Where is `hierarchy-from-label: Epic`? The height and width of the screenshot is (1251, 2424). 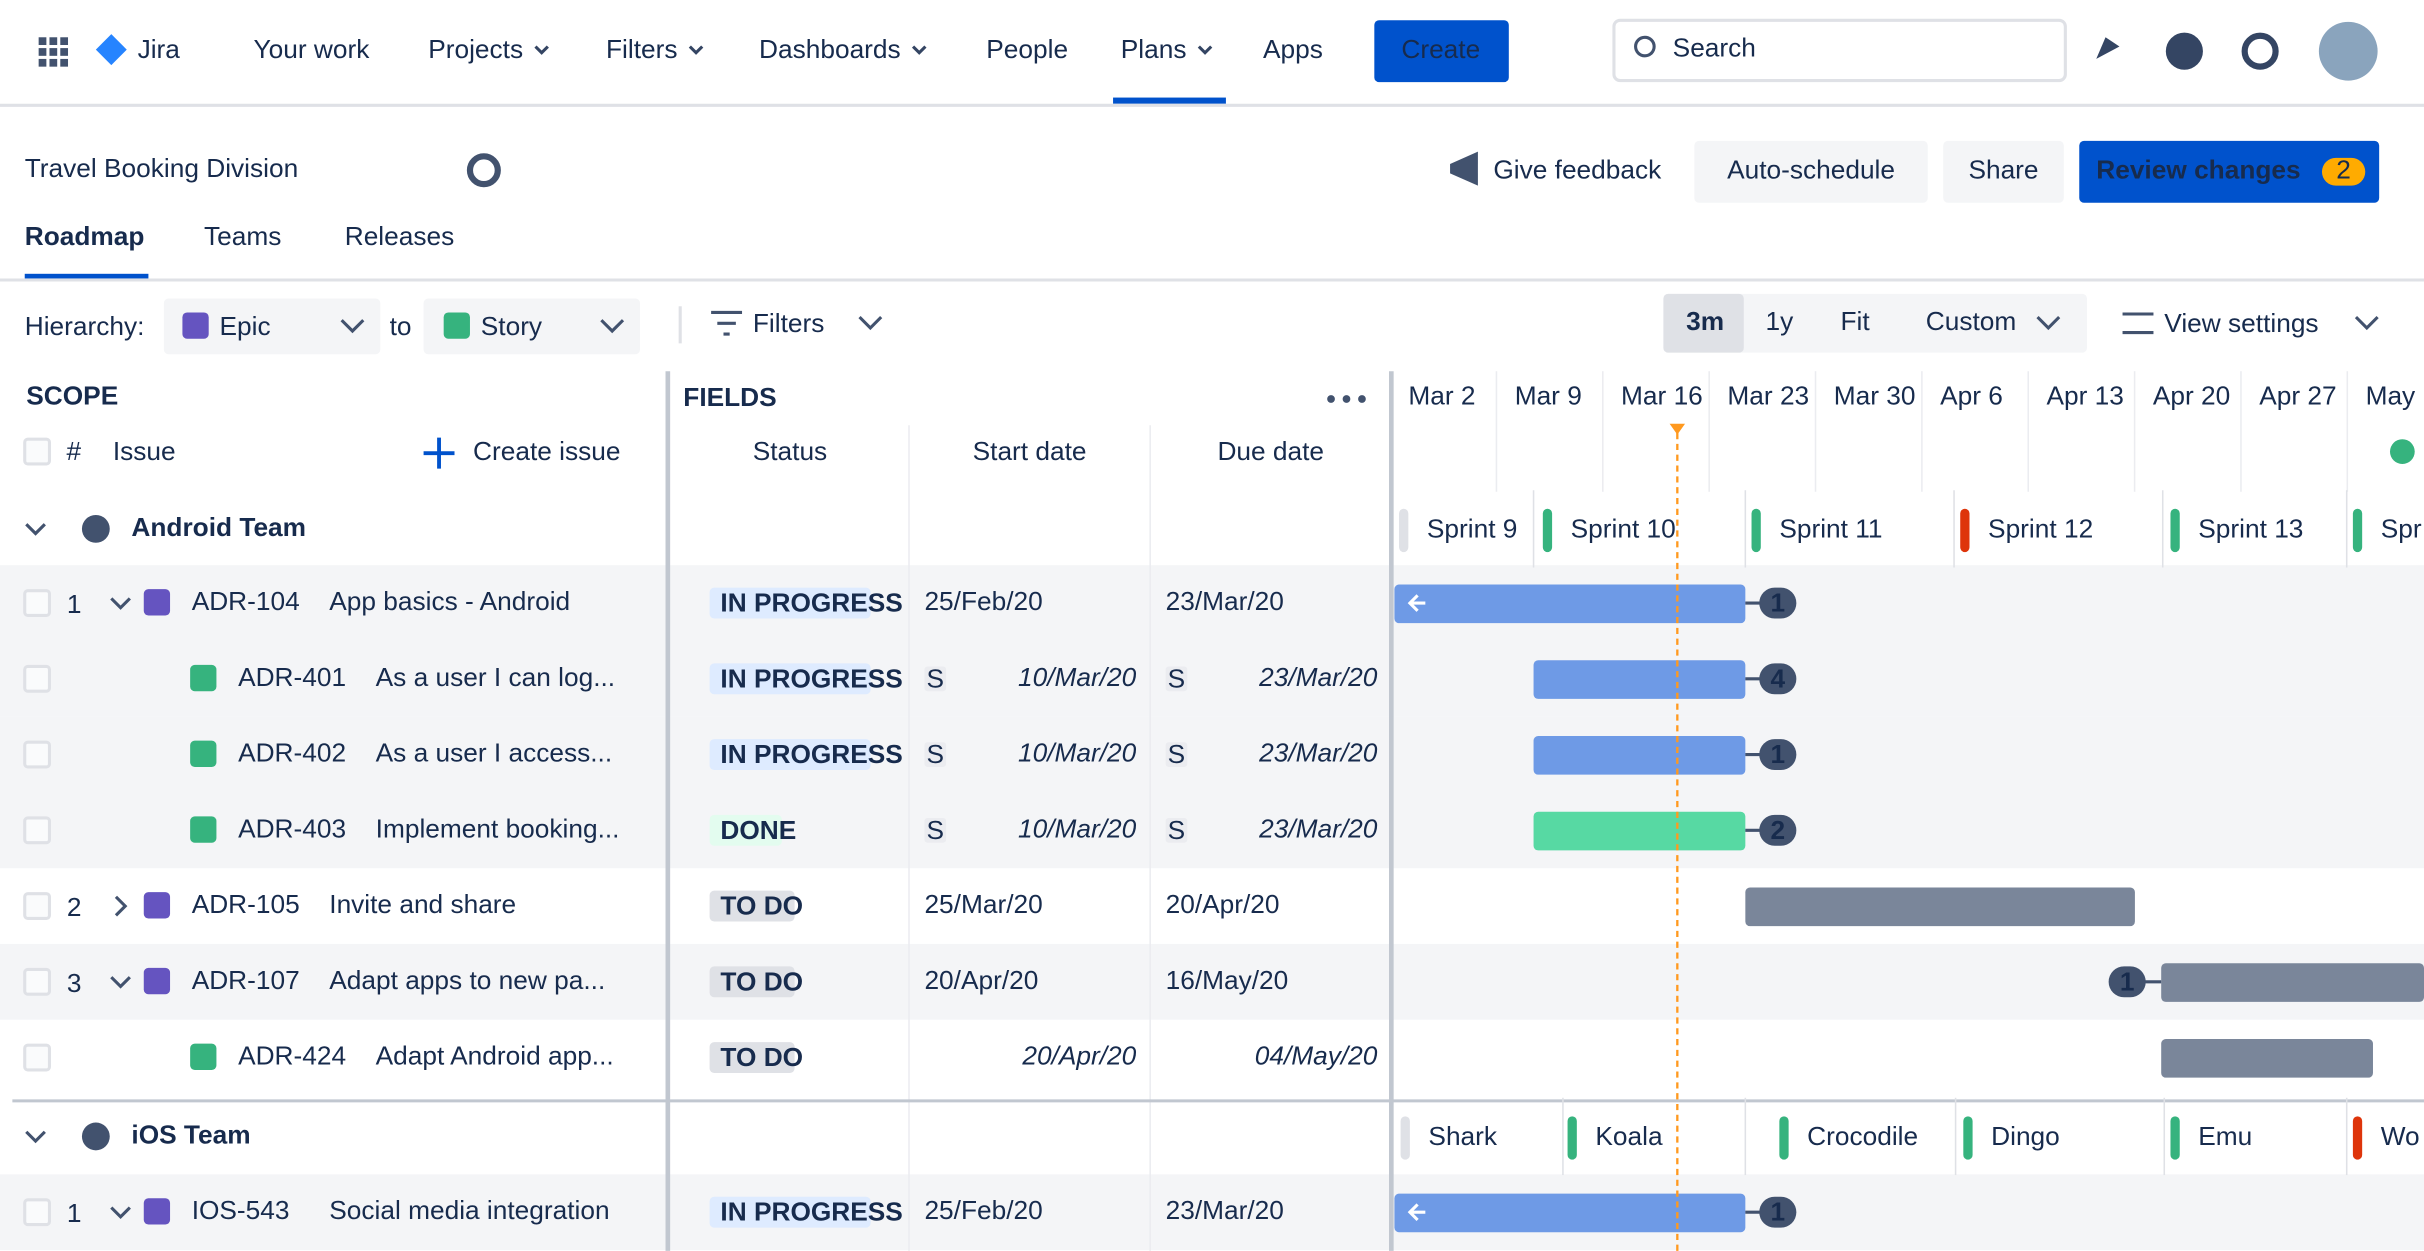 hierarchy-from-label: Epic is located at coordinates (245, 326).